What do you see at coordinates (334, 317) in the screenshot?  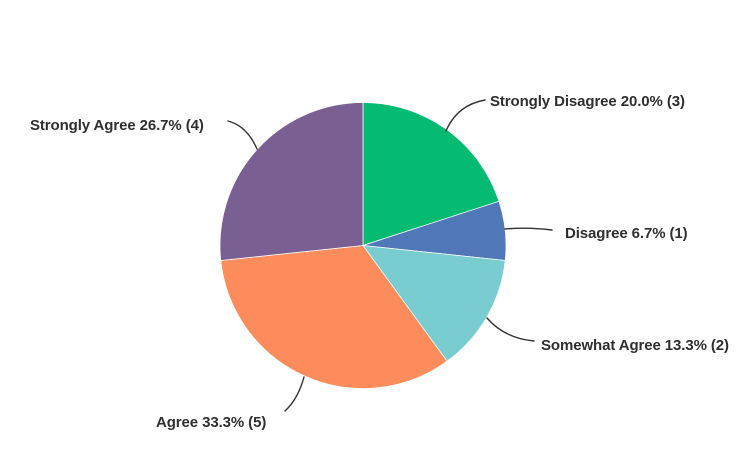 I see `pie-slice-agree` at bounding box center [334, 317].